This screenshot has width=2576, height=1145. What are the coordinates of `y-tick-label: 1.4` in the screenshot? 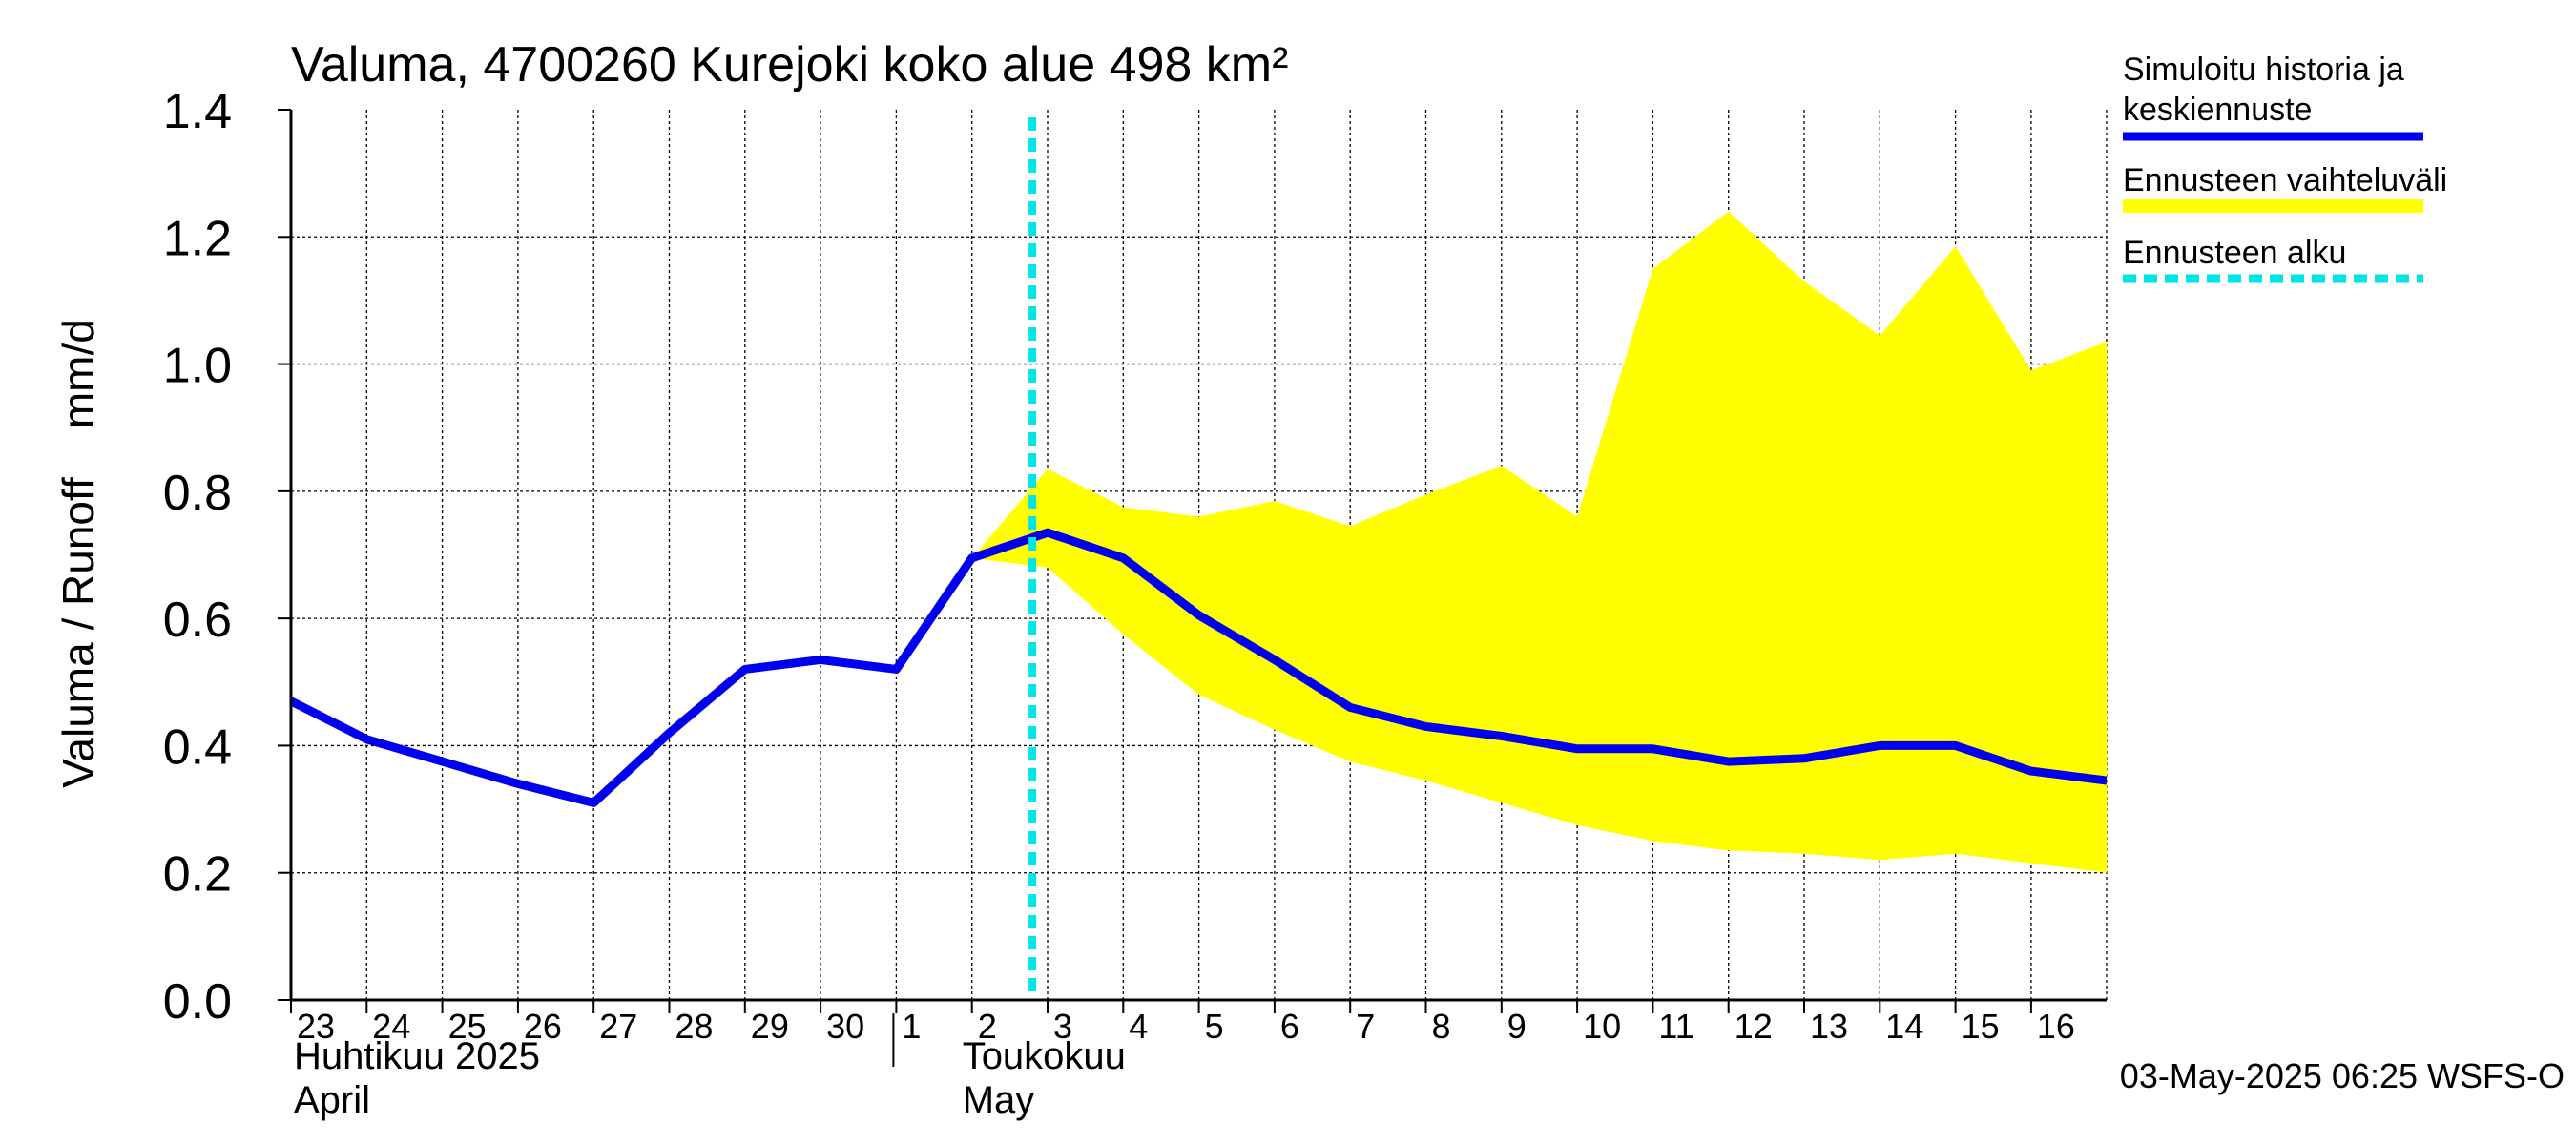 It's located at (197, 112).